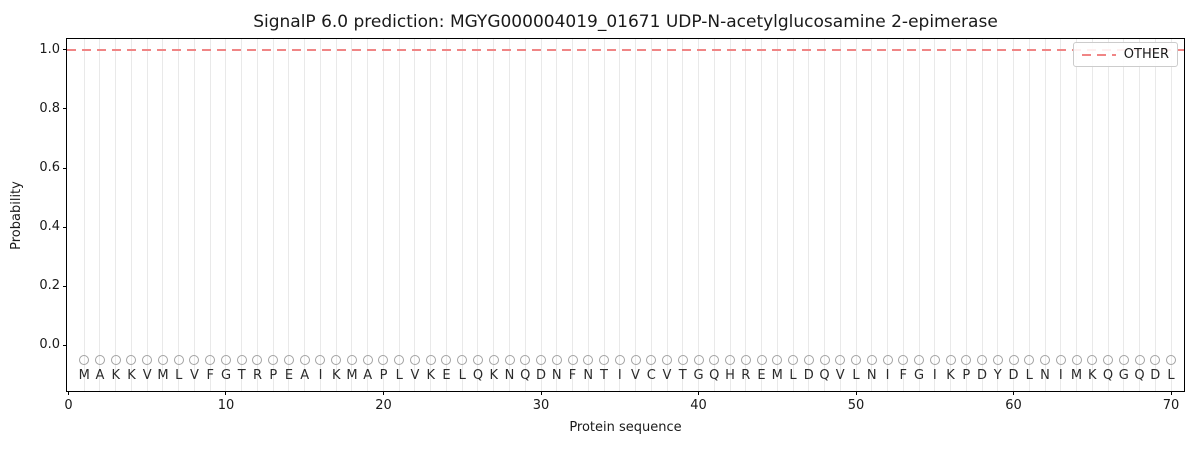 The height and width of the screenshot is (450, 1200). I want to click on other-line-legend-swatch, so click(1098, 54).